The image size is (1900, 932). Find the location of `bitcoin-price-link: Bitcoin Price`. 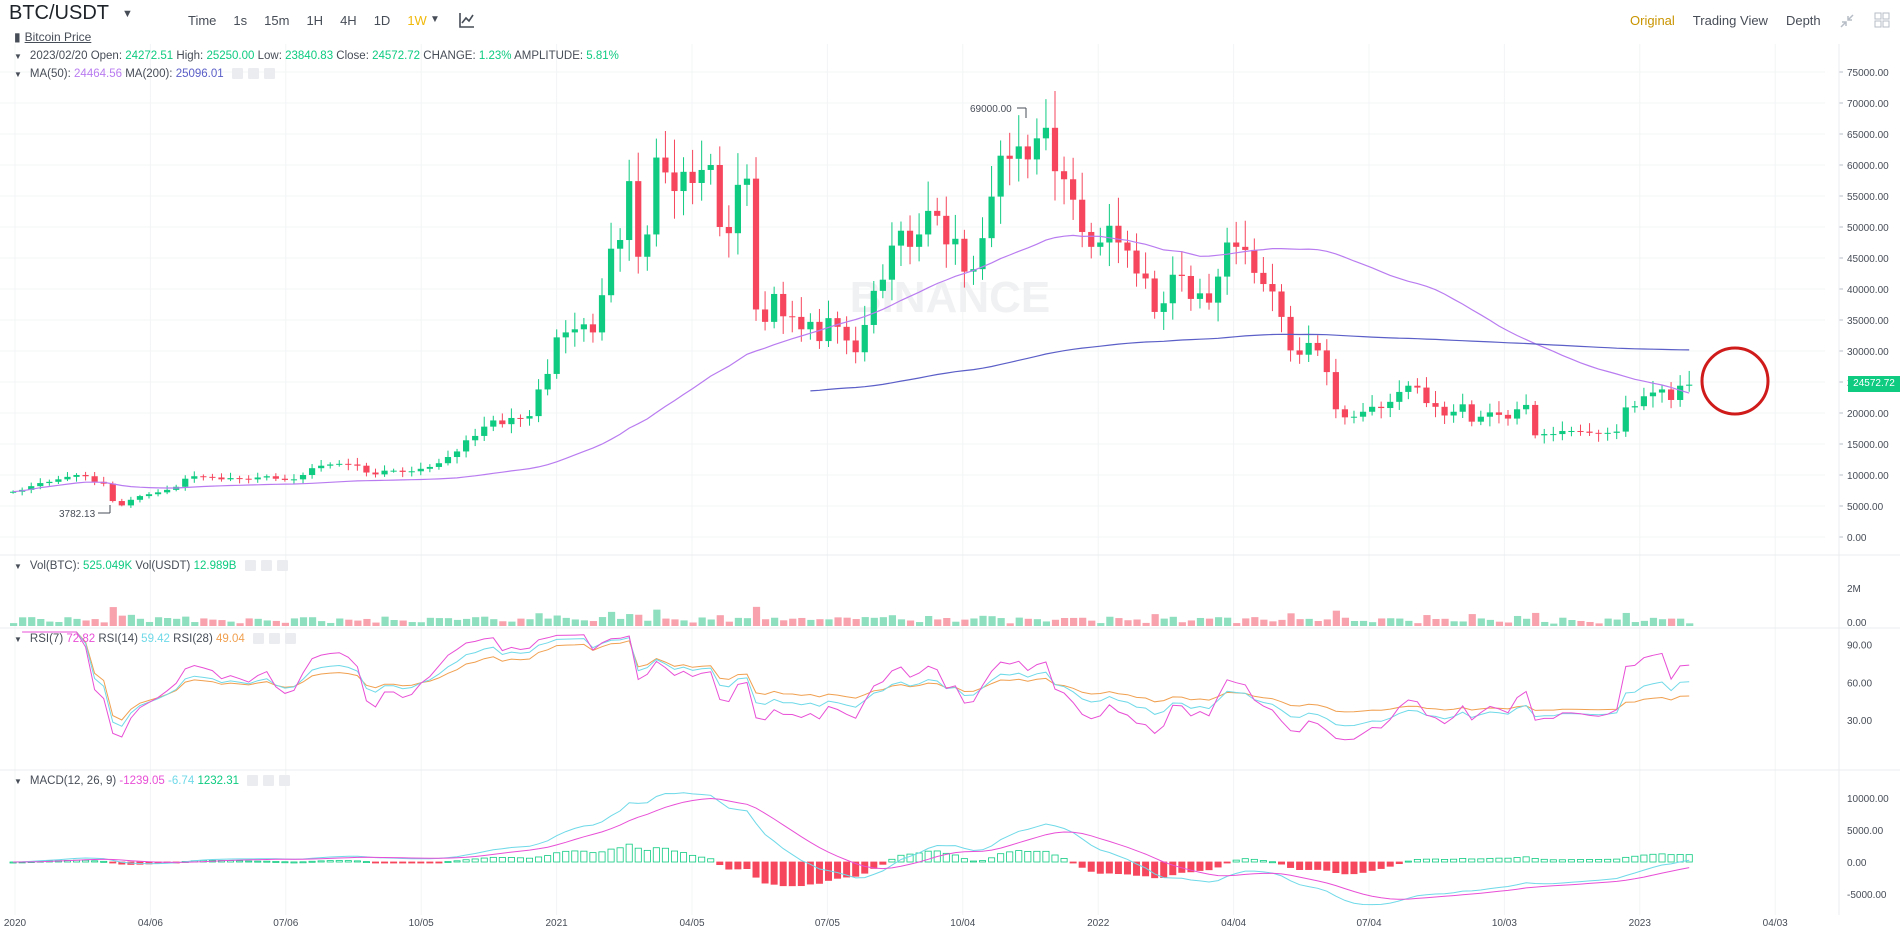

bitcoin-price-link: Bitcoin Price is located at coordinates (58, 37).